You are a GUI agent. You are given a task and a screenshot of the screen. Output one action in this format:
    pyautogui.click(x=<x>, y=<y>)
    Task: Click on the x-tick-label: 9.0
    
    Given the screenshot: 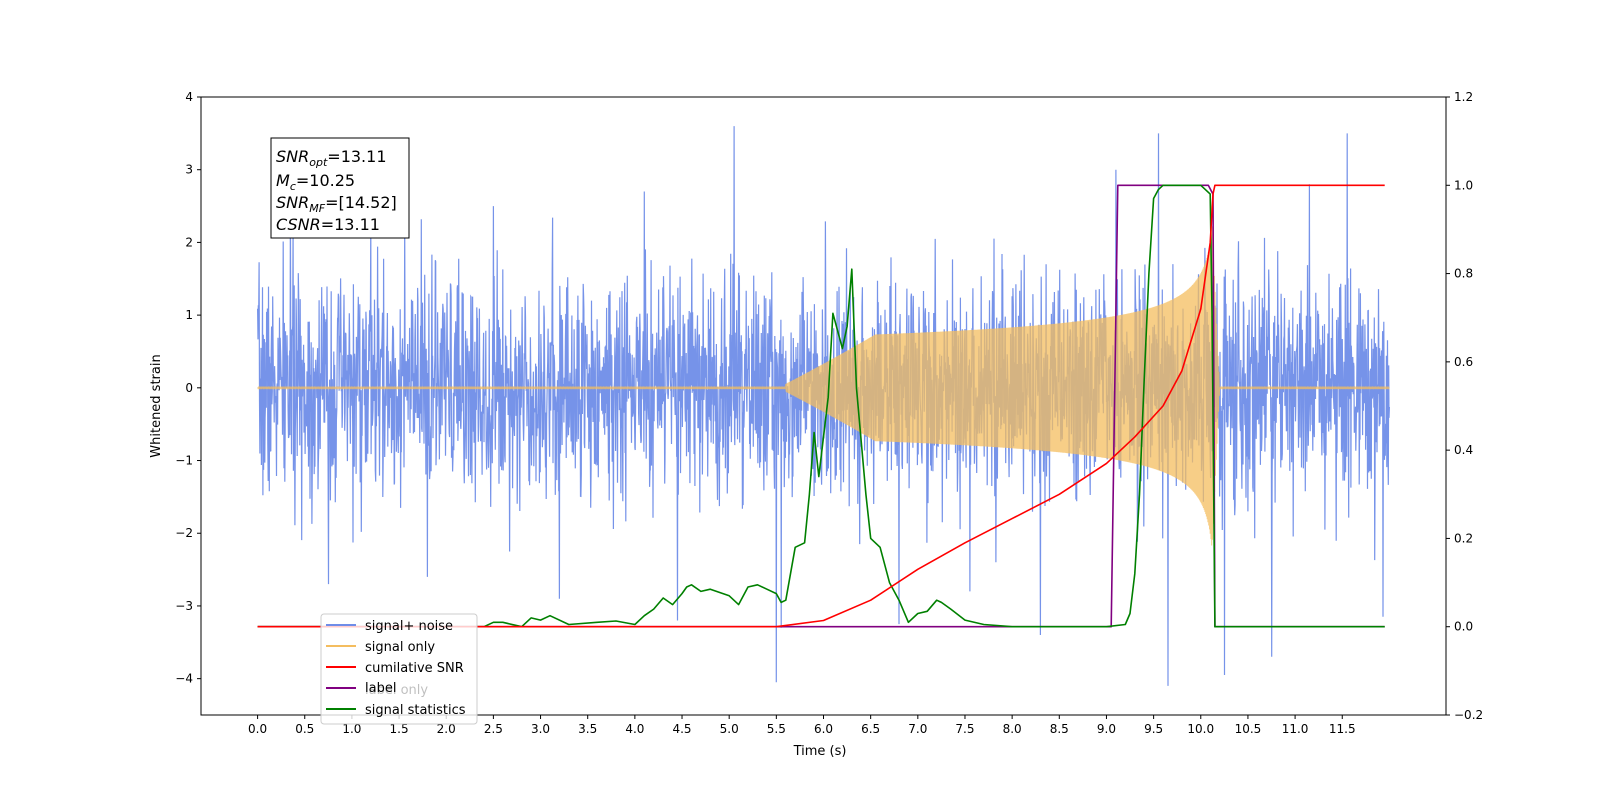 What is the action you would take?
    pyautogui.click(x=1106, y=729)
    